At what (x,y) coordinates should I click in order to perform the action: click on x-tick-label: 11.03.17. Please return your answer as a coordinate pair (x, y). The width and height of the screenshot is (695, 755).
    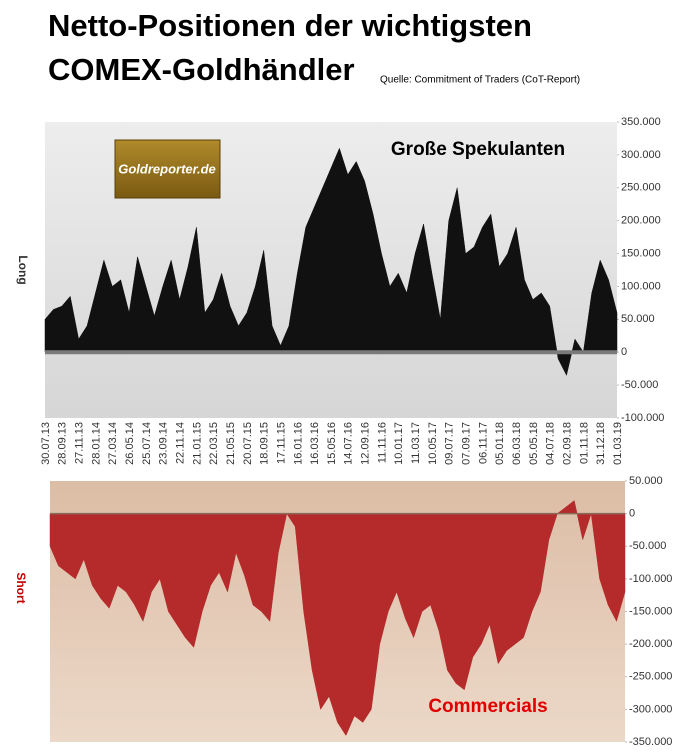
    Looking at the image, I should click on (416, 443).